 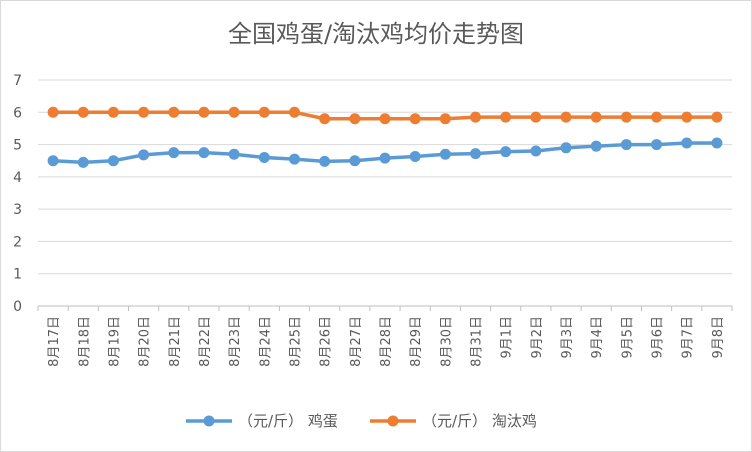 I want to click on x-tick-label: 8月27日, so click(x=356, y=341).